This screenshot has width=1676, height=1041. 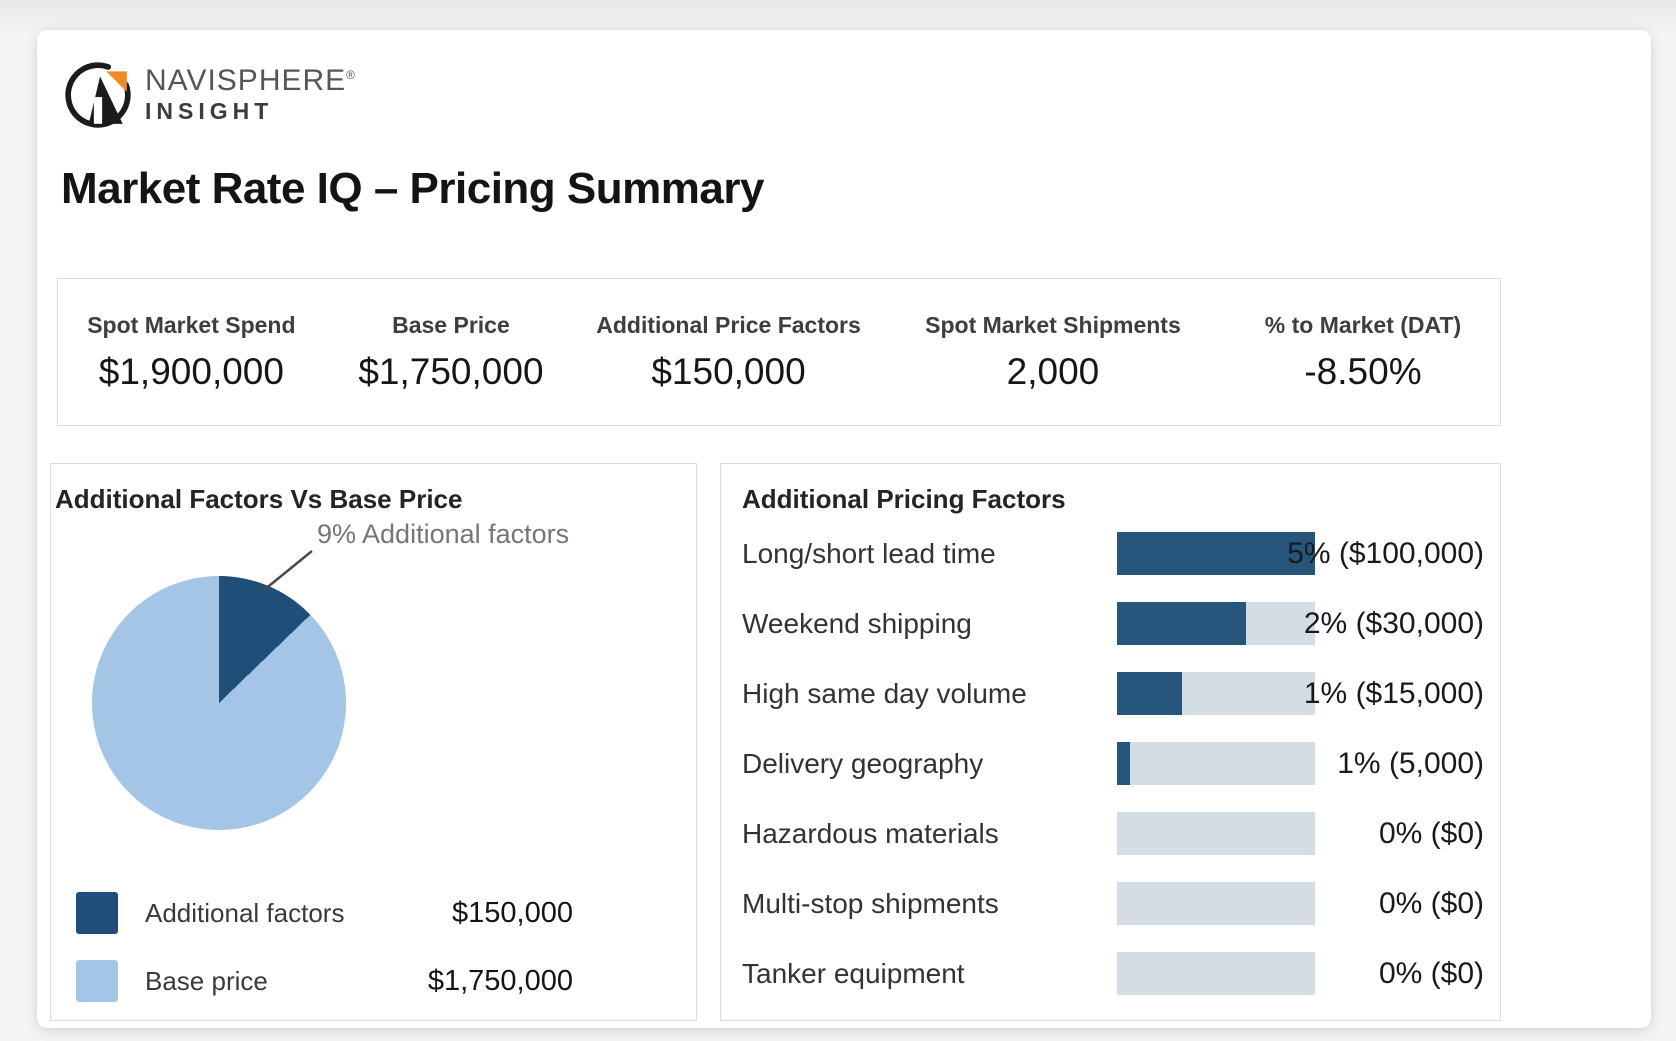 What do you see at coordinates (219, 703) in the screenshot?
I see `pie-chart` at bounding box center [219, 703].